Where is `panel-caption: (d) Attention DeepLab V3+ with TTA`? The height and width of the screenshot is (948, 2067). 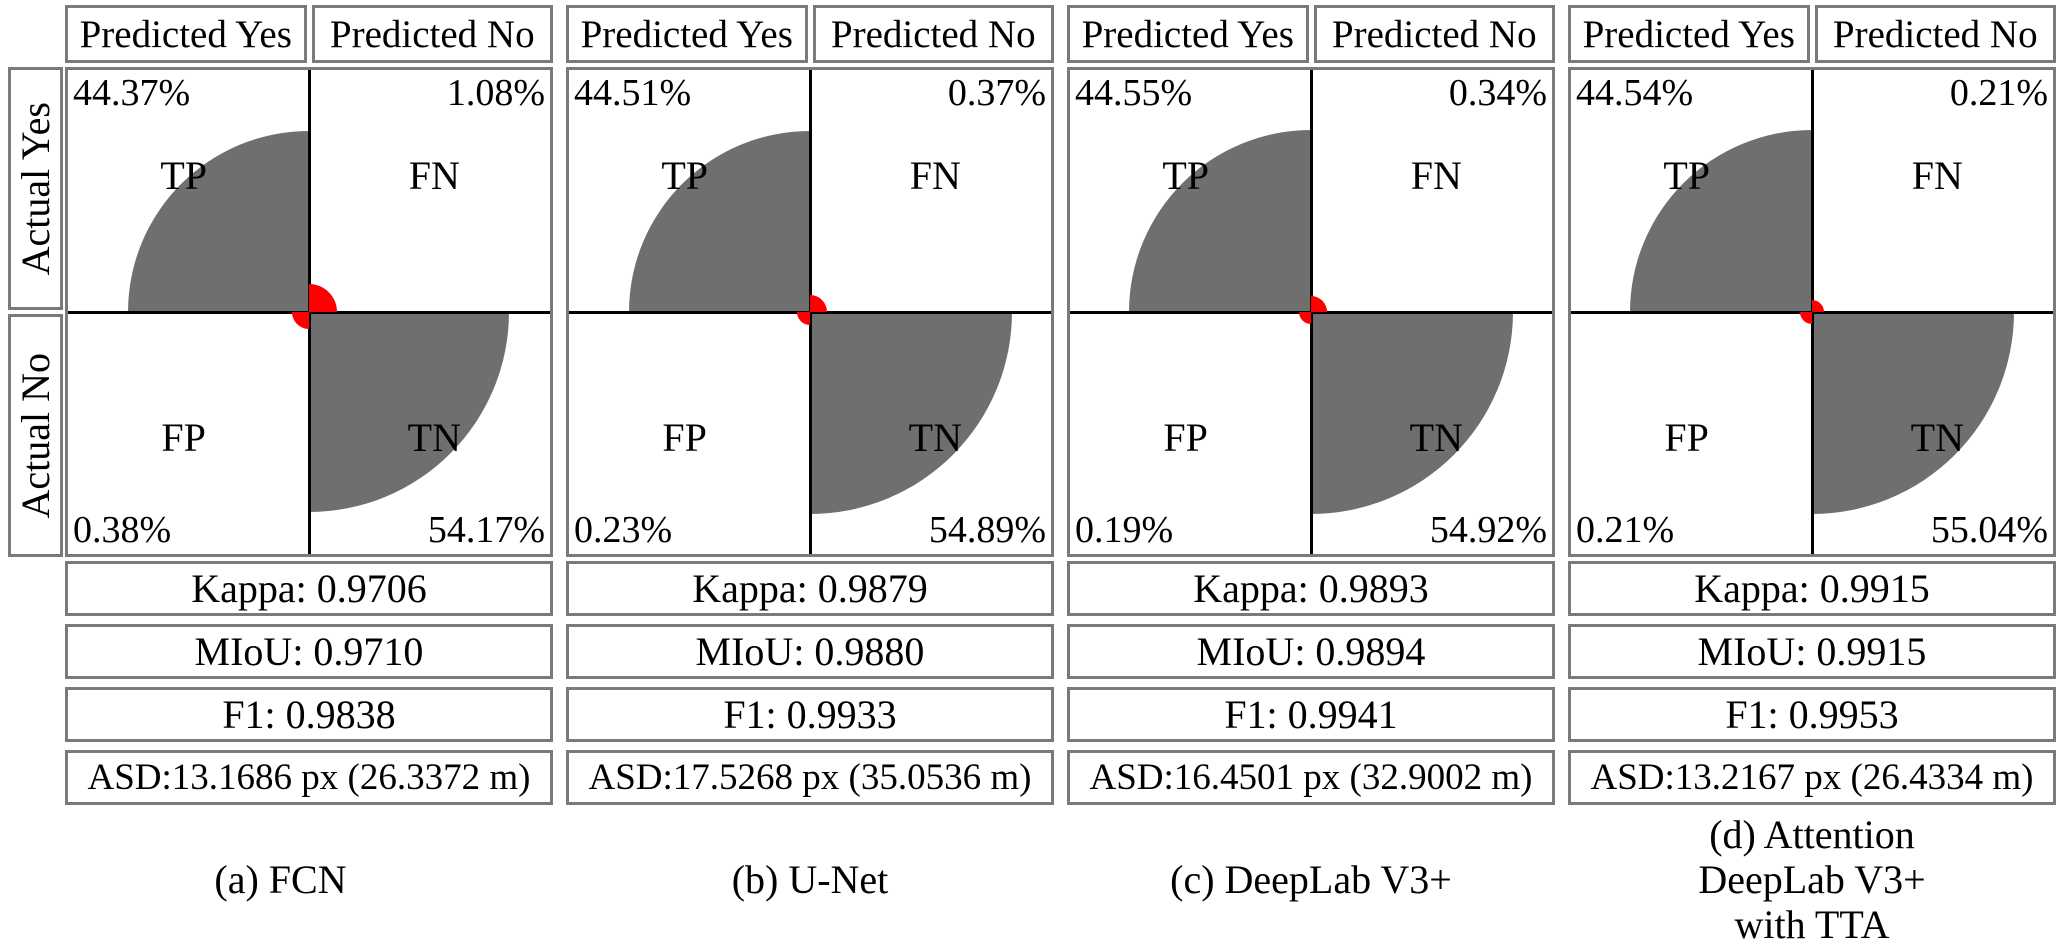 panel-caption: (d) Attention DeepLab V3+ with TTA is located at coordinates (1812, 880).